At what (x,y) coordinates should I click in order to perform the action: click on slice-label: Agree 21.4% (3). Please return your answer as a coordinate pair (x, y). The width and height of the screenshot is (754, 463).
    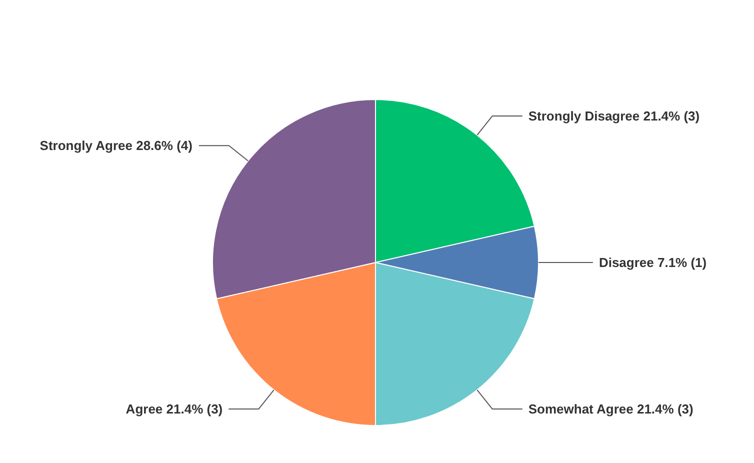
    Looking at the image, I should click on (174, 409).